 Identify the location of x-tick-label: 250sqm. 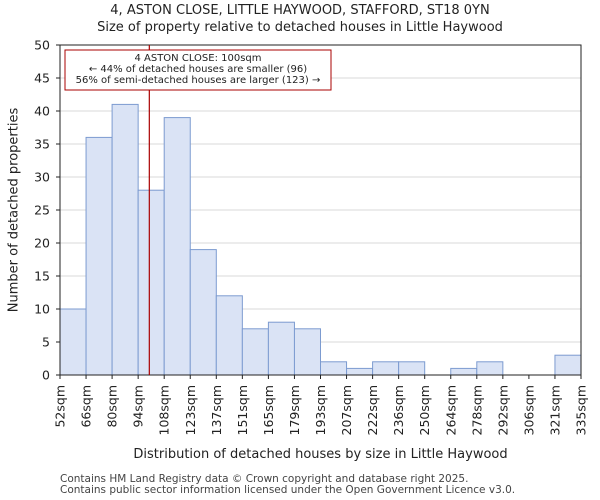
(424, 410).